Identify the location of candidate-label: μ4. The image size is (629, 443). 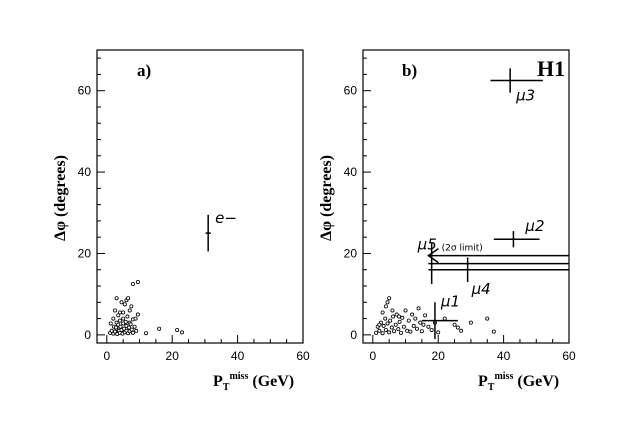
(481, 289).